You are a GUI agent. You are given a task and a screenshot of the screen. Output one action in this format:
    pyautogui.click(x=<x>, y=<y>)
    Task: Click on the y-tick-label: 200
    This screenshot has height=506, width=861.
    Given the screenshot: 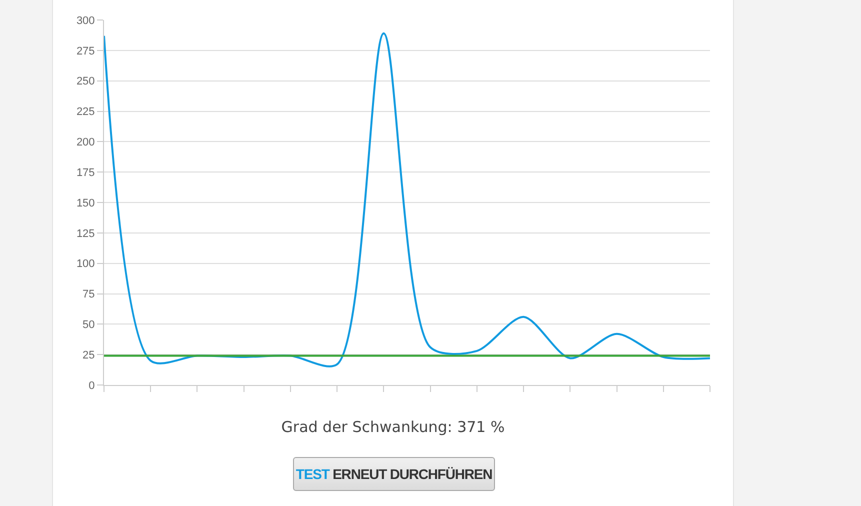 What is the action you would take?
    pyautogui.click(x=85, y=142)
    